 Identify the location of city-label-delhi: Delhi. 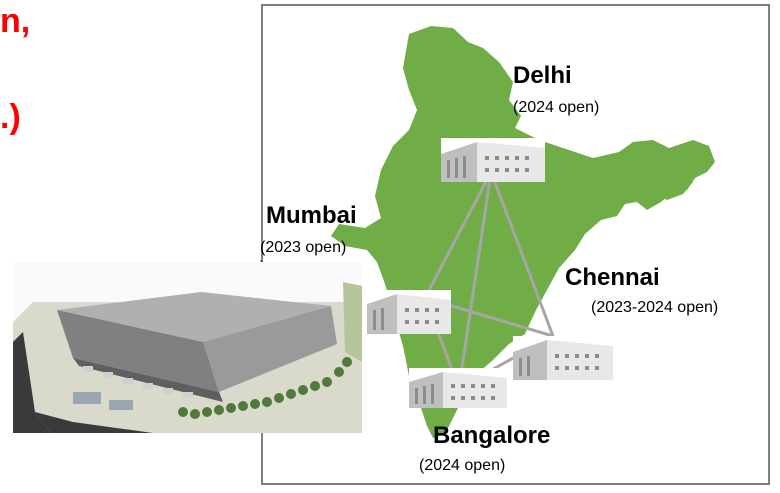
(542, 75).